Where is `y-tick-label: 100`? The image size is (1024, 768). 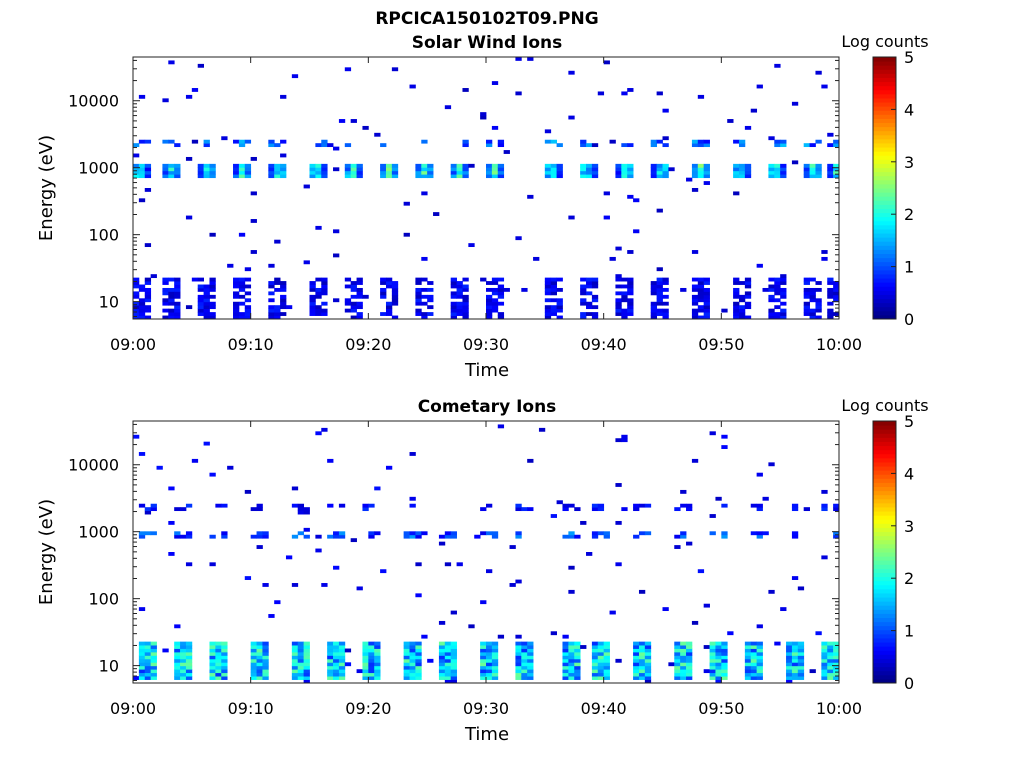
y-tick-label: 100 is located at coordinates (103, 235).